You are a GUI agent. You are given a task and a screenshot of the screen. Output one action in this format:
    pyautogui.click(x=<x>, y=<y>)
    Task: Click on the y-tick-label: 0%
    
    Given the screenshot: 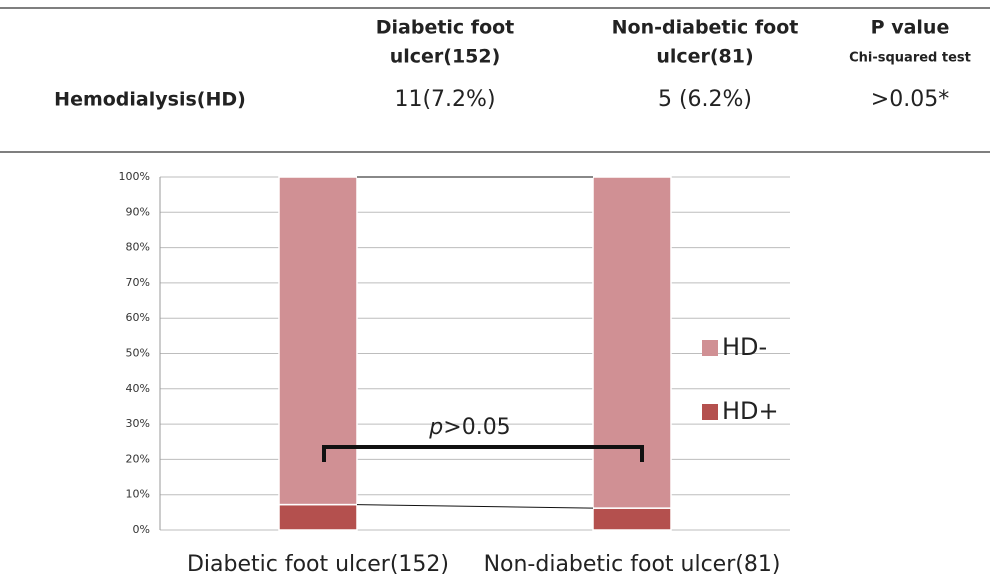 What is the action you would take?
    pyautogui.click(x=141, y=529)
    